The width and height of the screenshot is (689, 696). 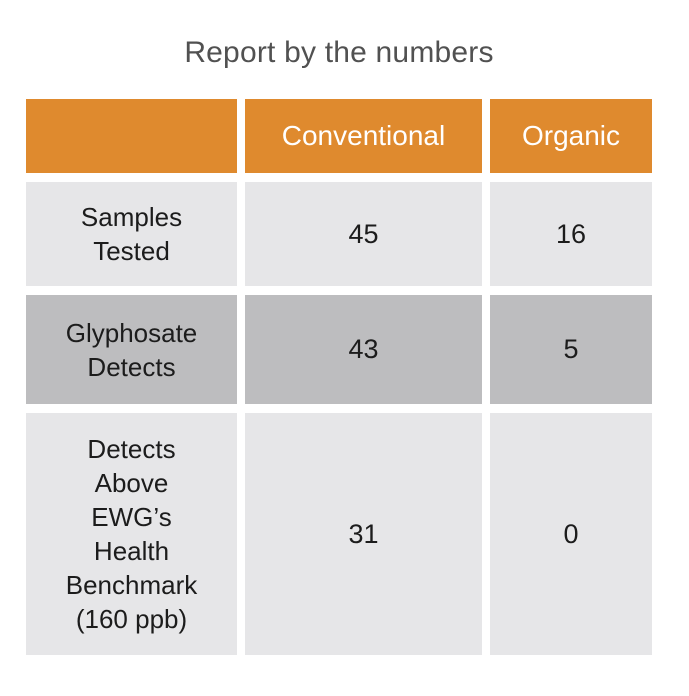 I want to click on value-glyphosate-detects-organic: 5, so click(x=571, y=349).